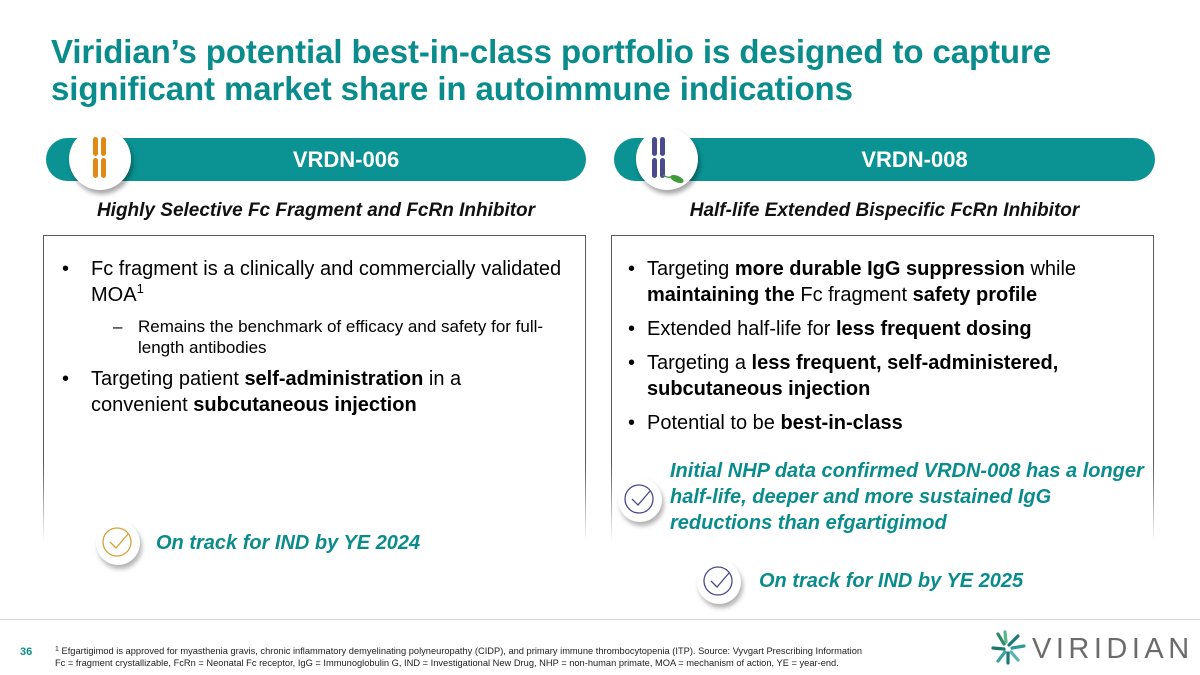  Describe the element at coordinates (888, 423) in the screenshot. I see `bullet-item: Potential to be best-in-class` at that location.